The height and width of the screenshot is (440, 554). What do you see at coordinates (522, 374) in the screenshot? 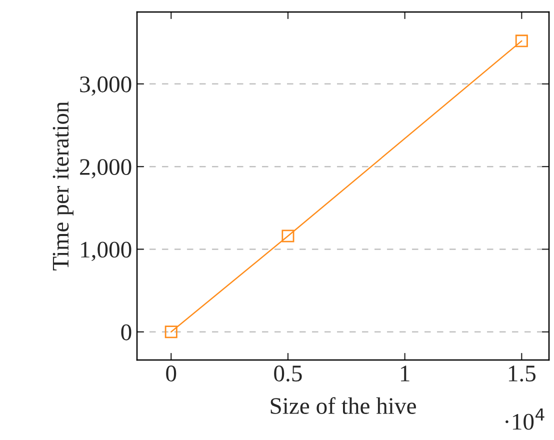
I see `x-tick-label: 1.5` at bounding box center [522, 374].